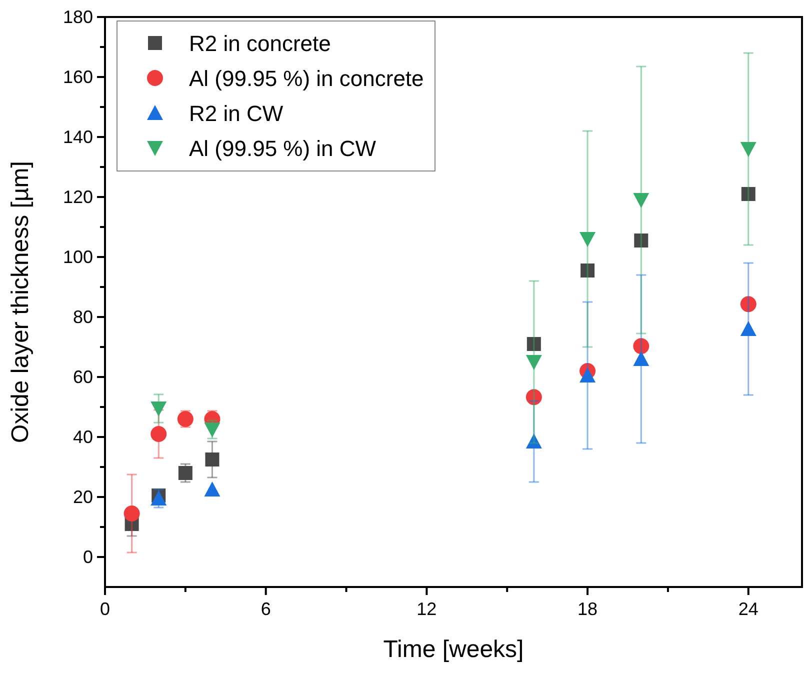 This screenshot has width=805, height=679. Describe the element at coordinates (282, 148) in the screenshot. I see `legend-label: Al (99.95 %) in CW` at that location.